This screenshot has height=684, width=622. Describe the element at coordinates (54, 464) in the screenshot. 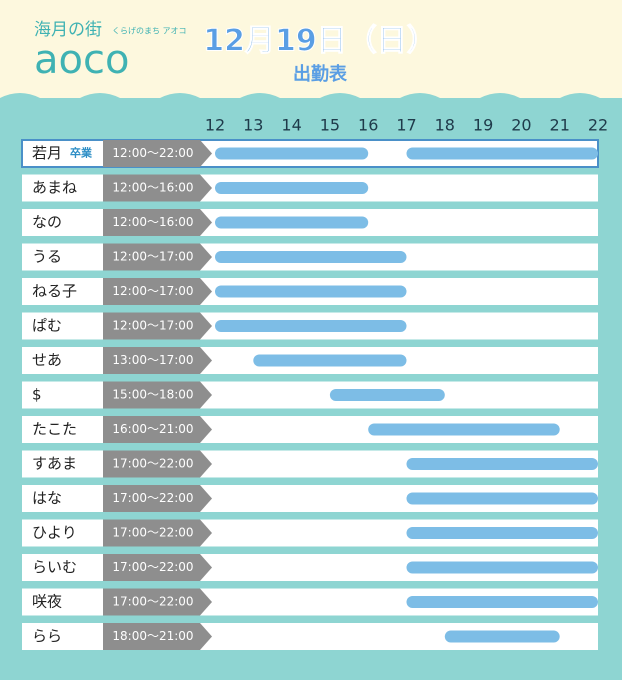

I see `name: すあま` at that location.